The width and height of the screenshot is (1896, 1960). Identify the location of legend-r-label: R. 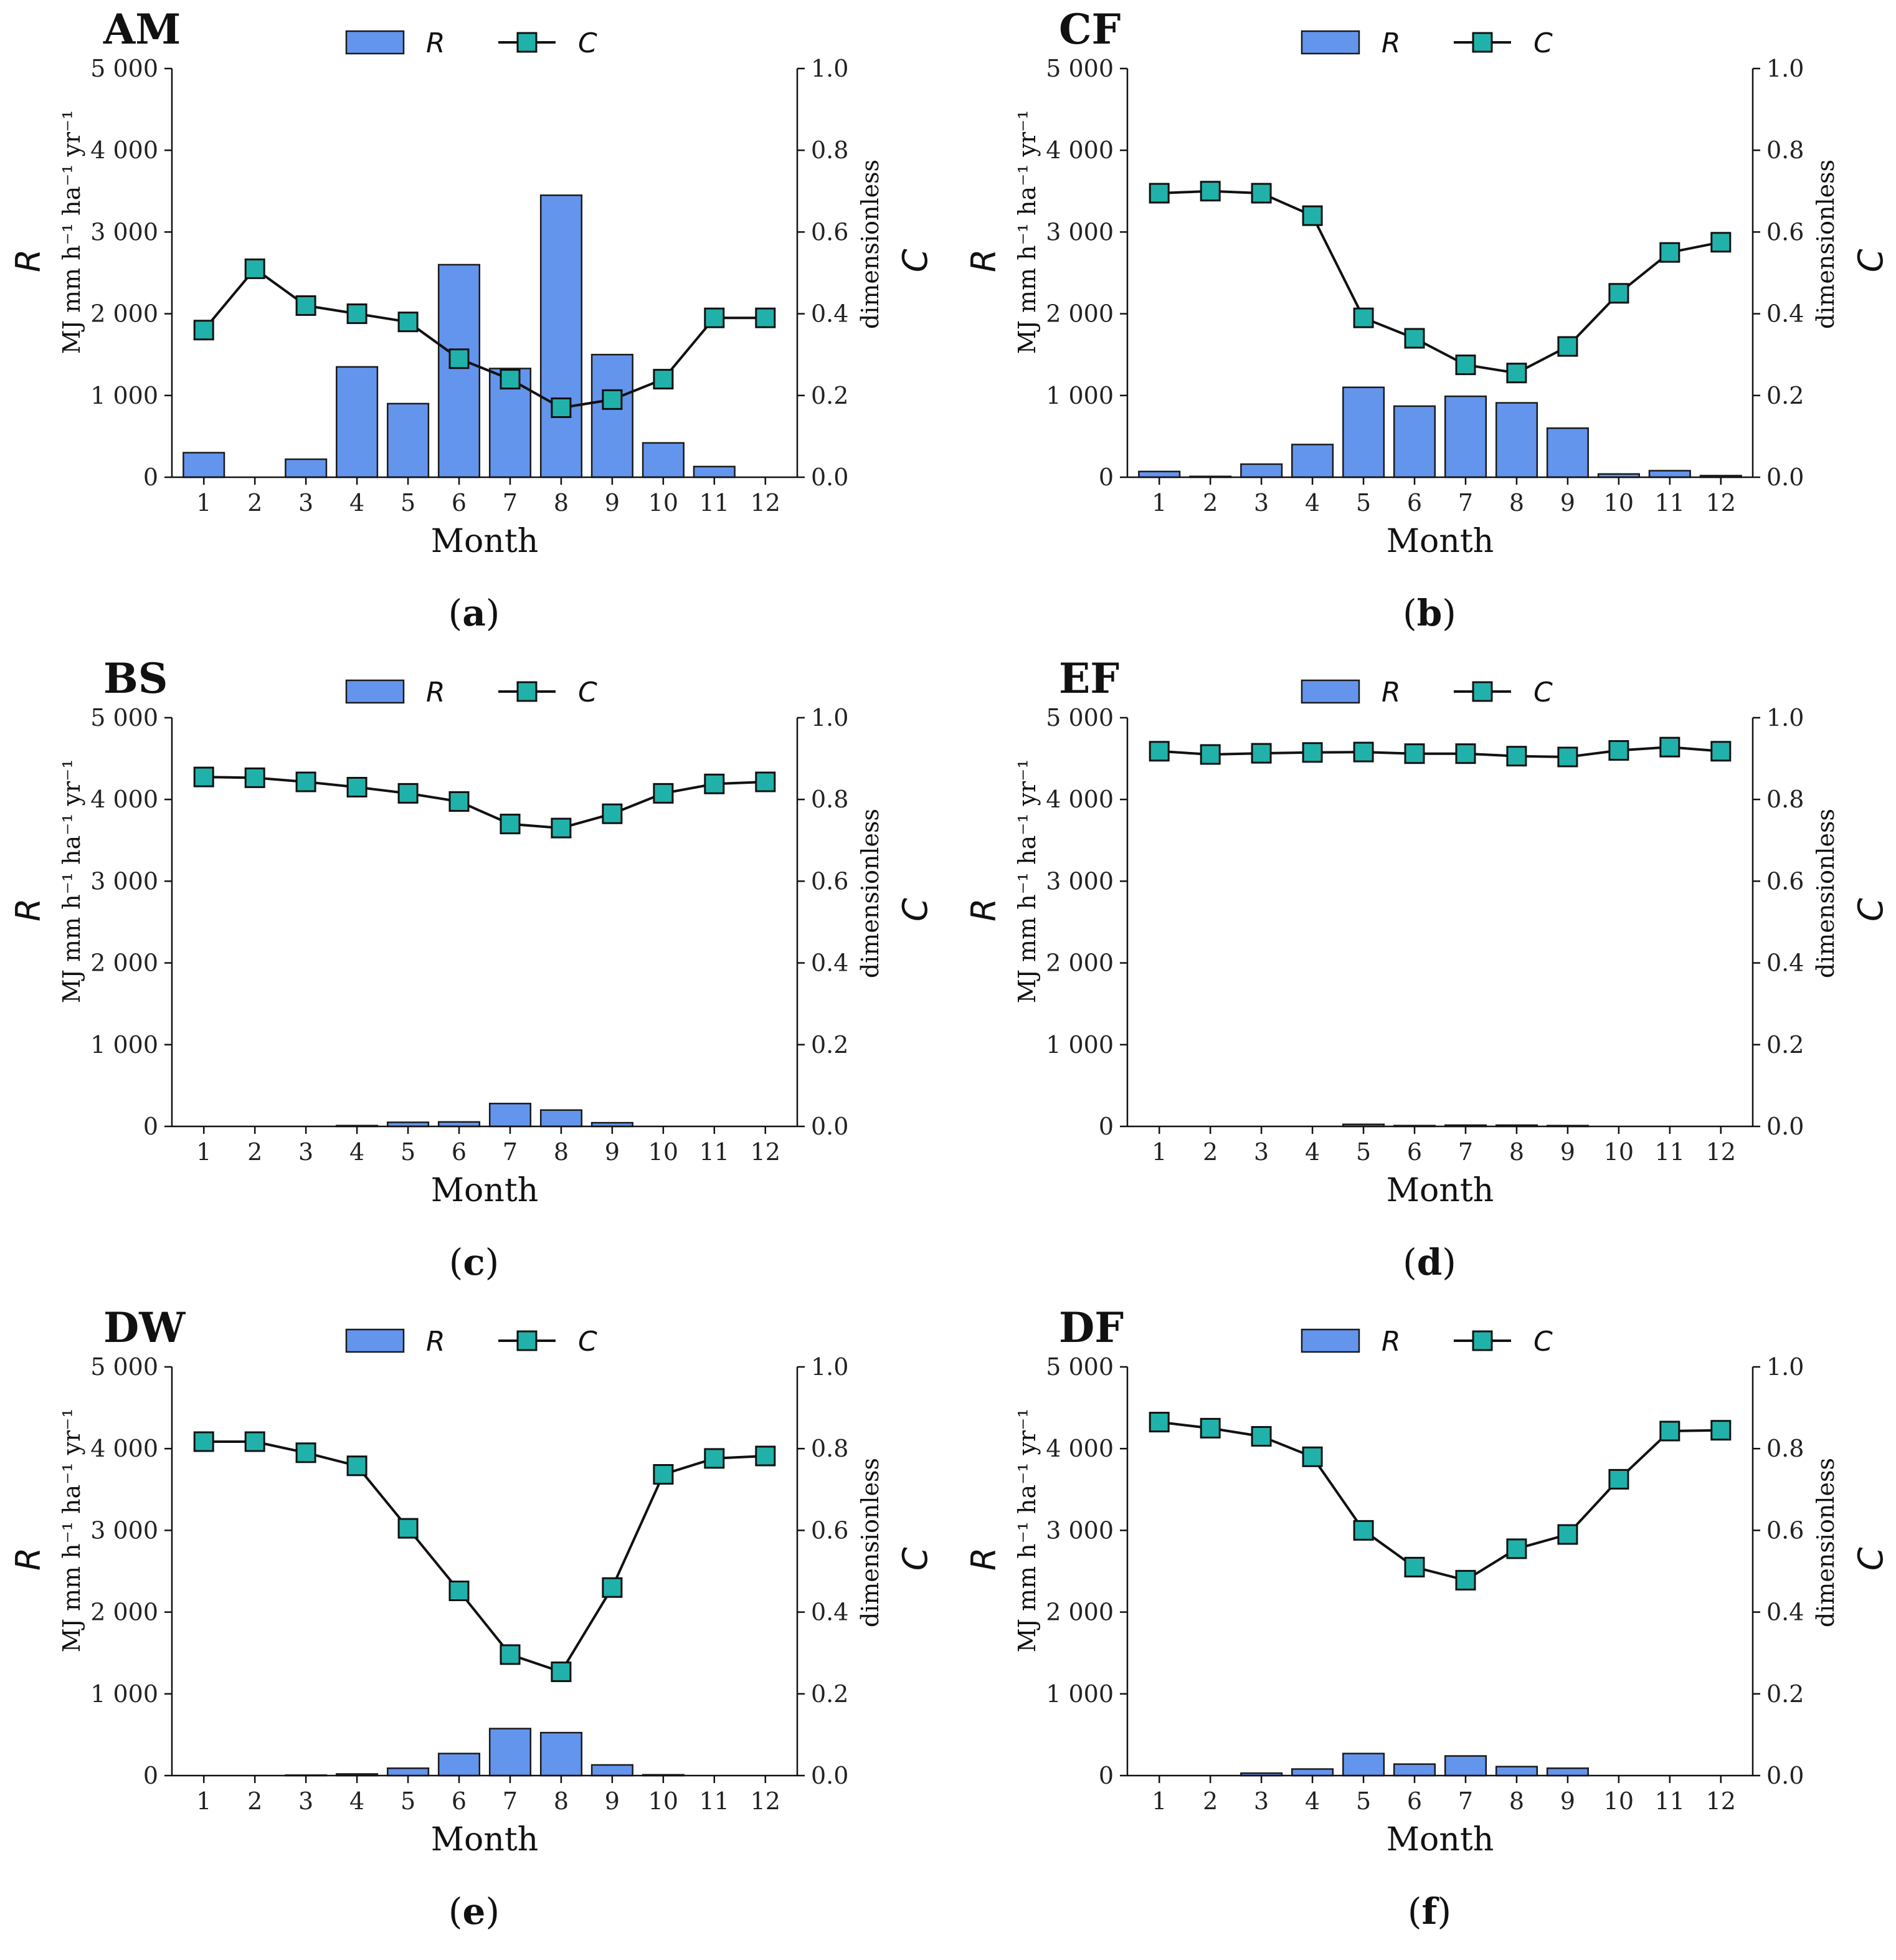
(436, 43).